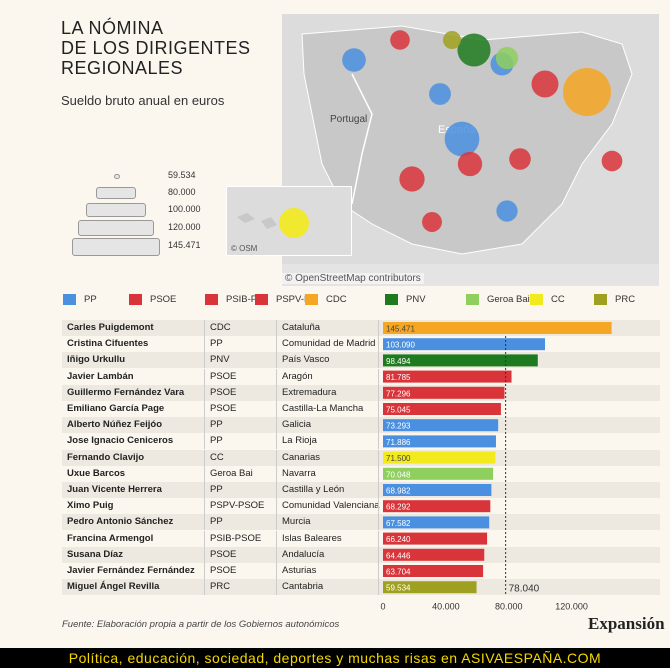 This screenshot has height=668, width=670. What do you see at coordinates (114, 425) in the screenshot?
I see `leader-name: Alberto Núñez Feijóo` at bounding box center [114, 425].